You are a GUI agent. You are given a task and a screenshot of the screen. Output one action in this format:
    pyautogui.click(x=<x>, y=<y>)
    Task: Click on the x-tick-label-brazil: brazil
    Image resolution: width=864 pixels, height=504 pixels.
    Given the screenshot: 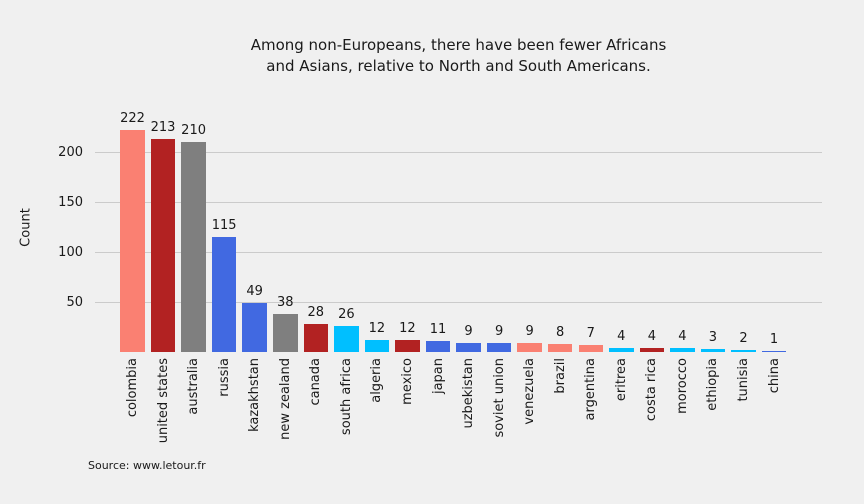 What is the action you would take?
    pyautogui.click(x=560, y=376)
    